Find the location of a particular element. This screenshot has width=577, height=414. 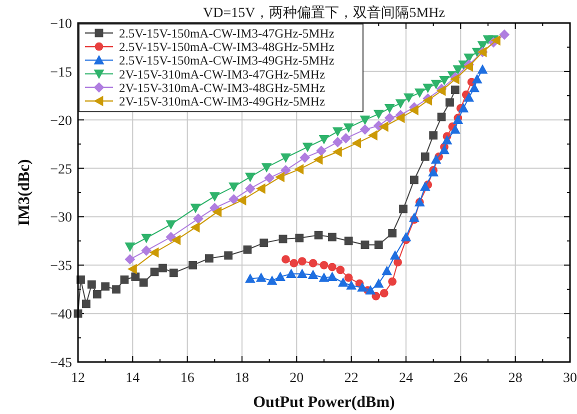

y-tick-label: −35 is located at coordinates (61, 266).